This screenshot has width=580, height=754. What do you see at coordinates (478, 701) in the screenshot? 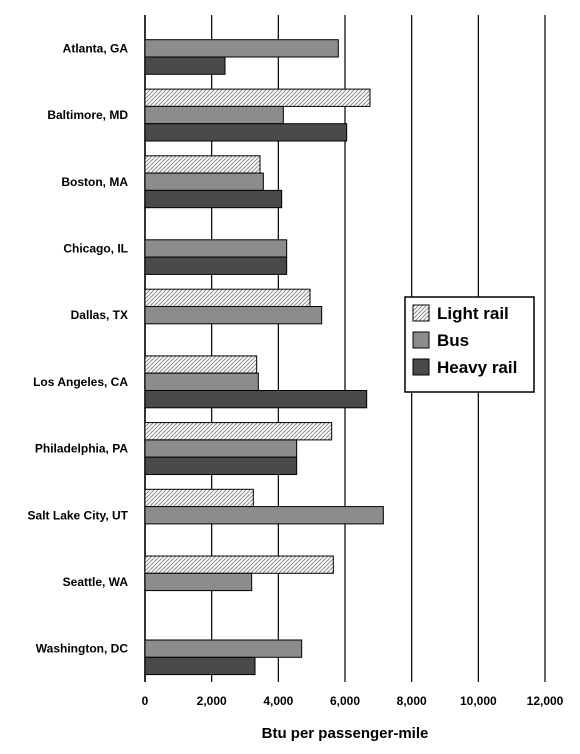
I see `x-tick-label: 10,000` at bounding box center [478, 701].